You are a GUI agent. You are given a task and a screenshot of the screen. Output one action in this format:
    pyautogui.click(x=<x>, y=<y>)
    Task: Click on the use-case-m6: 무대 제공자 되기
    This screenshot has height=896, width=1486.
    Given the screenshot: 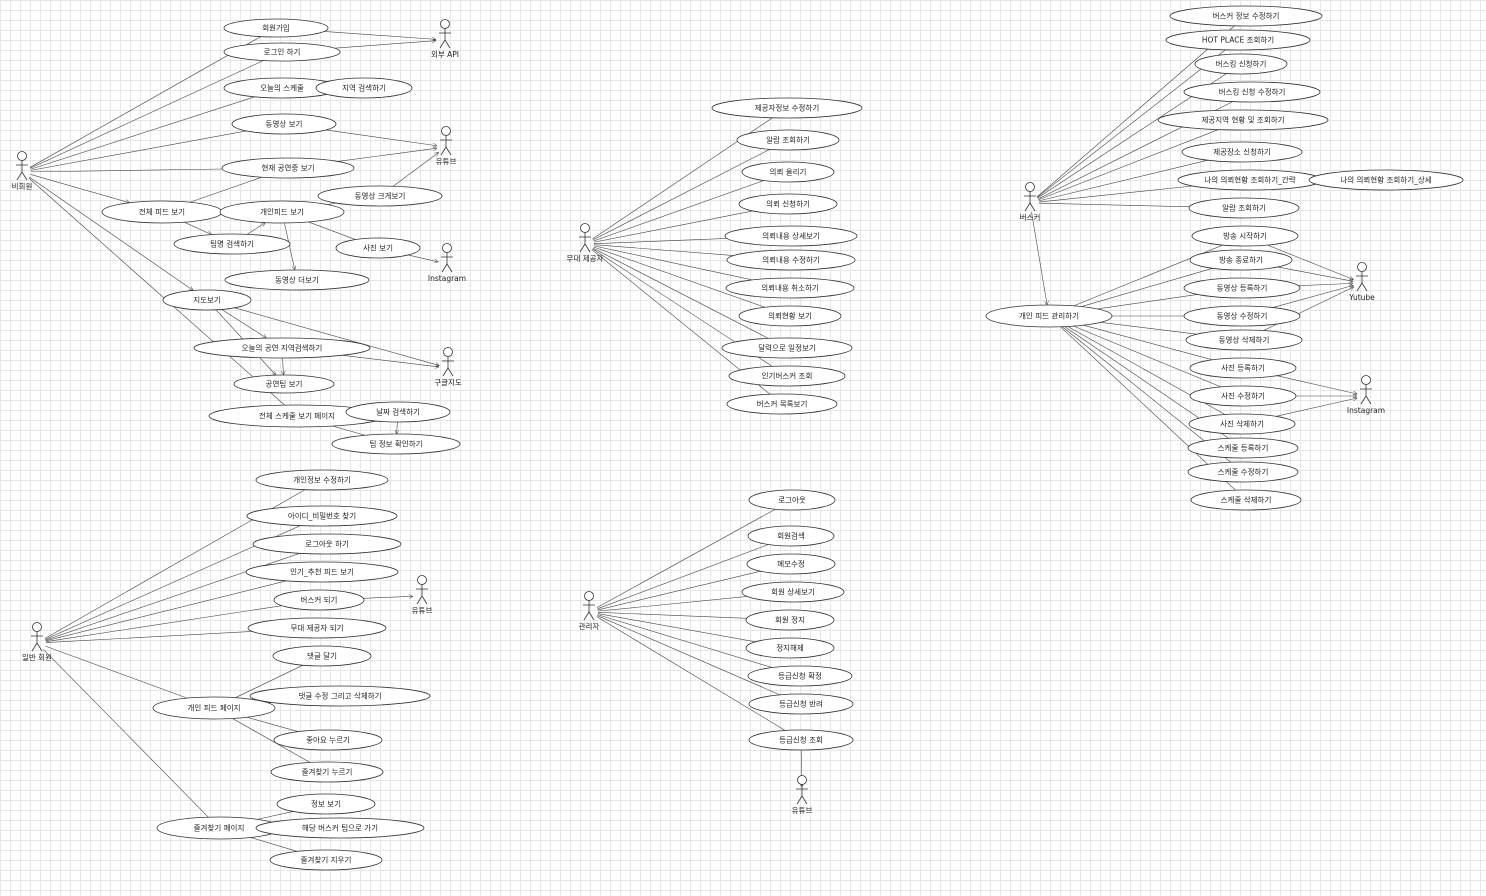 What is the action you would take?
    pyautogui.click(x=317, y=628)
    